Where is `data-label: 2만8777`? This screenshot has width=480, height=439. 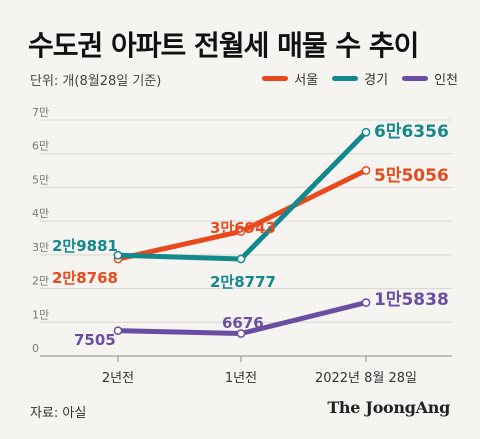 data-label: 2만8777 is located at coordinates (243, 282).